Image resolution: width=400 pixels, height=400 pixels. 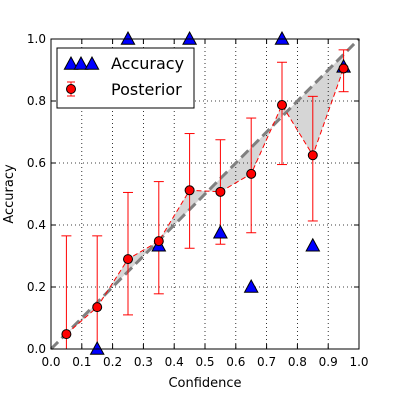 What do you see at coordinates (328, 362) in the screenshot?
I see `x-tick-label: 0.9` at bounding box center [328, 362].